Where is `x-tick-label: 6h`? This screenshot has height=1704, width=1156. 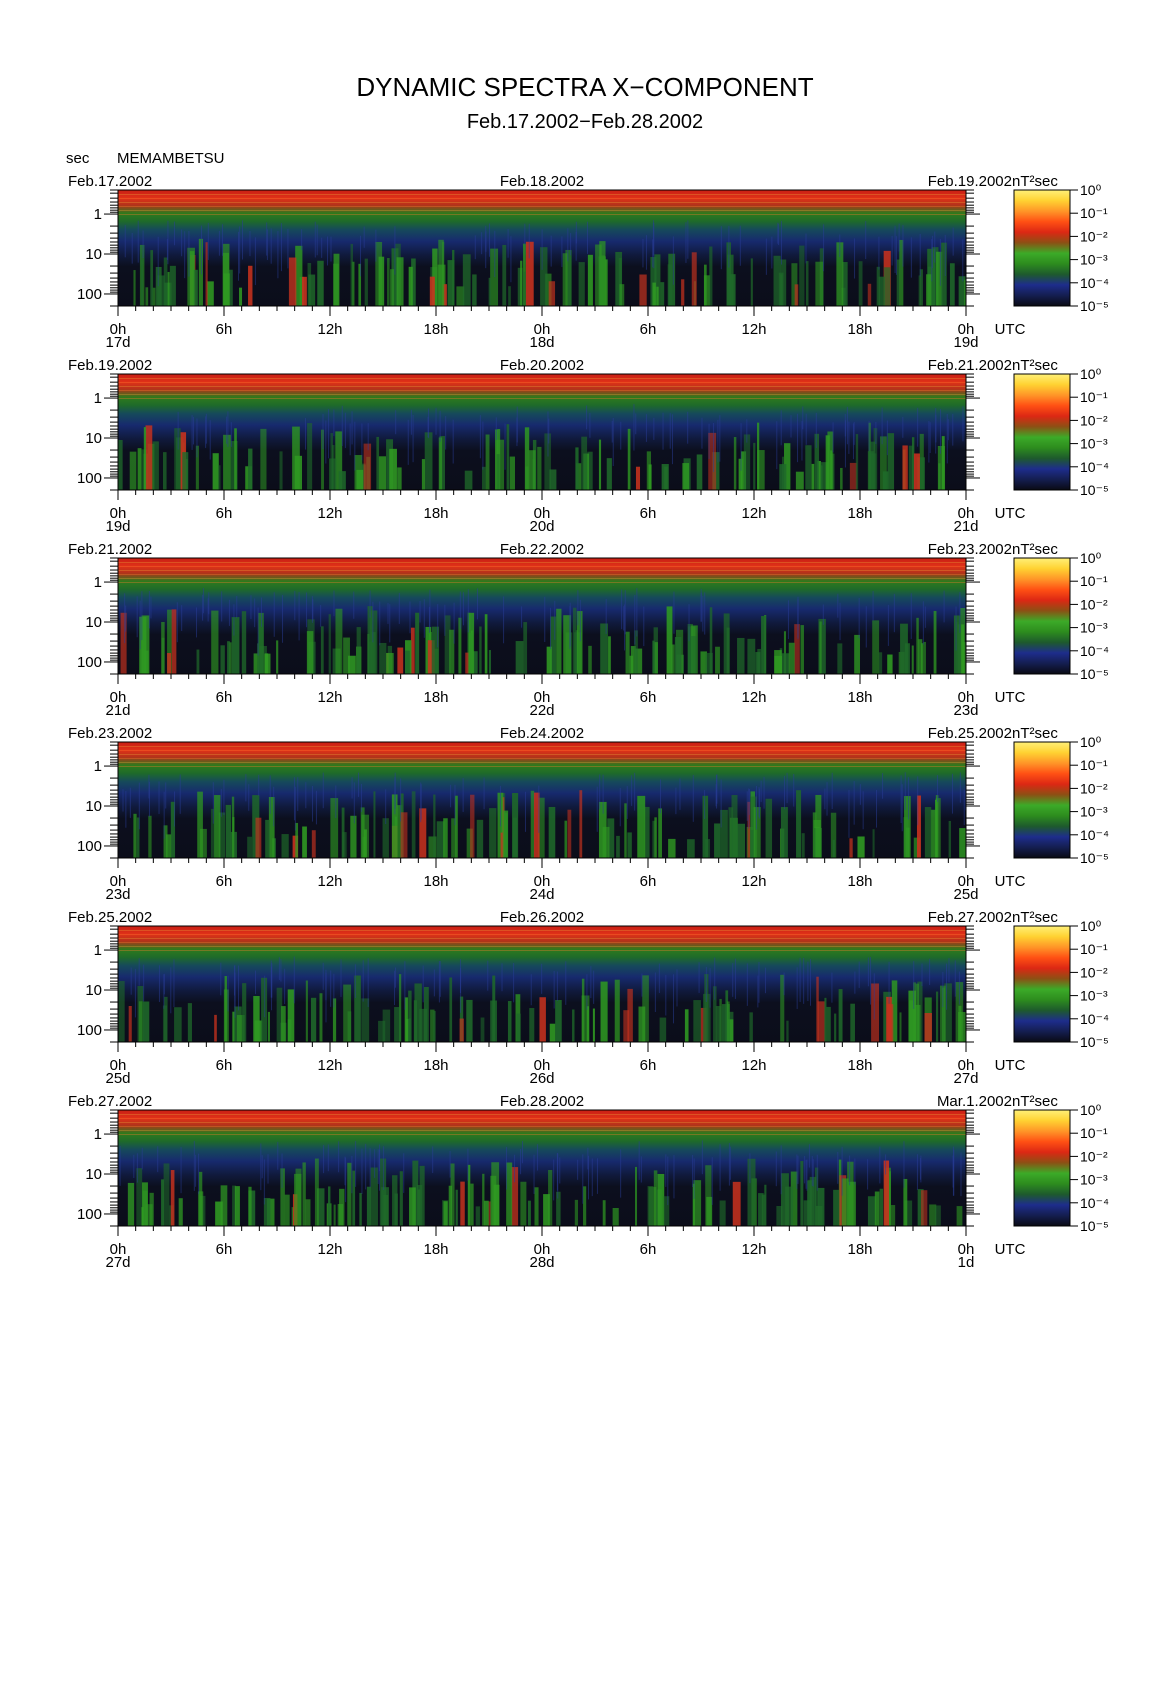
x-tick-label: 6h is located at coordinates (648, 513).